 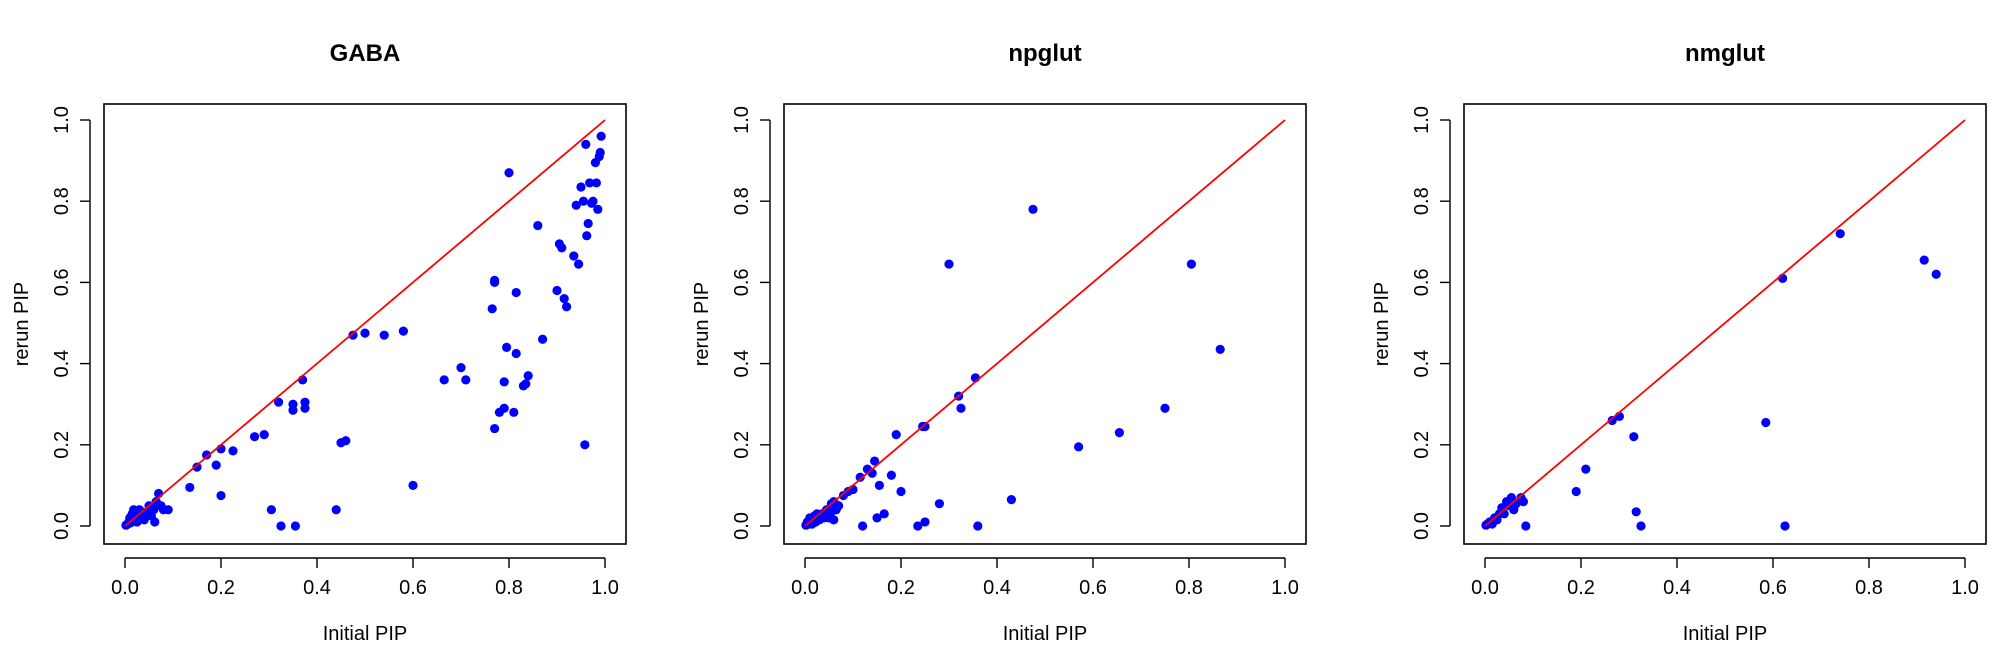 What do you see at coordinates (1044, 53) in the screenshot?
I see `chart-title: npglut` at bounding box center [1044, 53].